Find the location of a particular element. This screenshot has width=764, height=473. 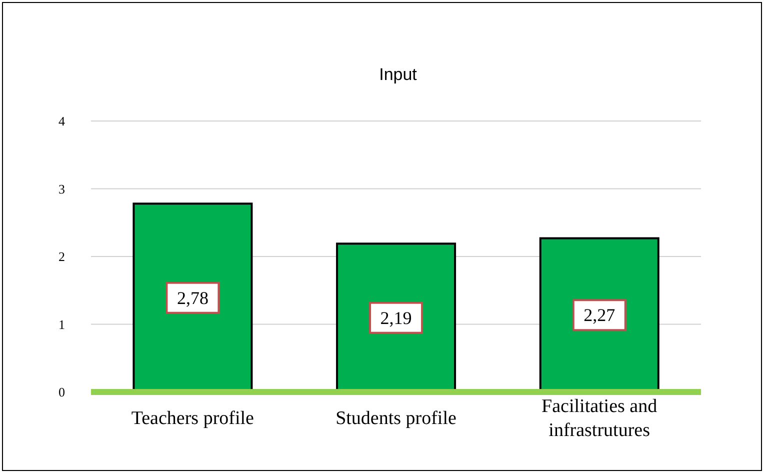

y-tick-label: 3 is located at coordinates (61, 188).